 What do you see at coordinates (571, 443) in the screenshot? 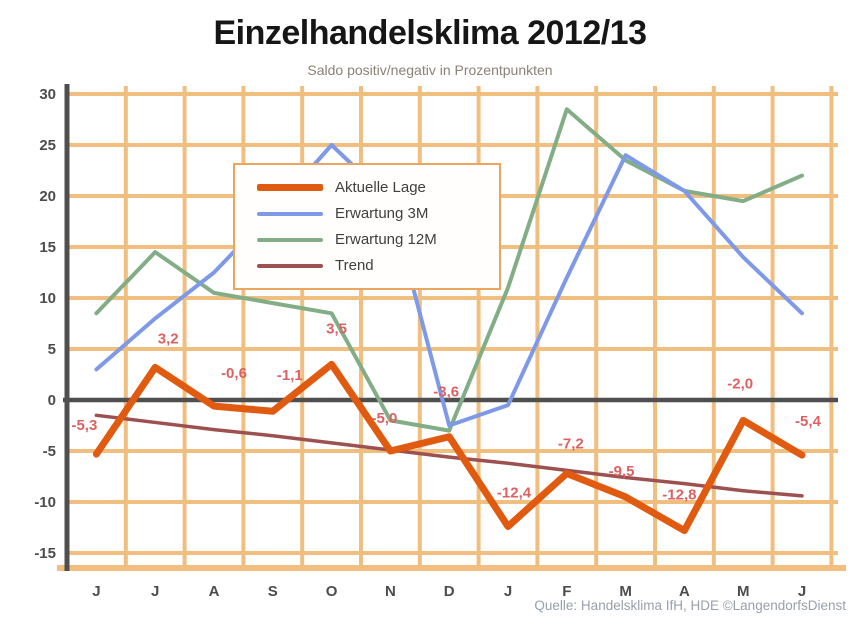
I see `data-label: -7,2` at bounding box center [571, 443].